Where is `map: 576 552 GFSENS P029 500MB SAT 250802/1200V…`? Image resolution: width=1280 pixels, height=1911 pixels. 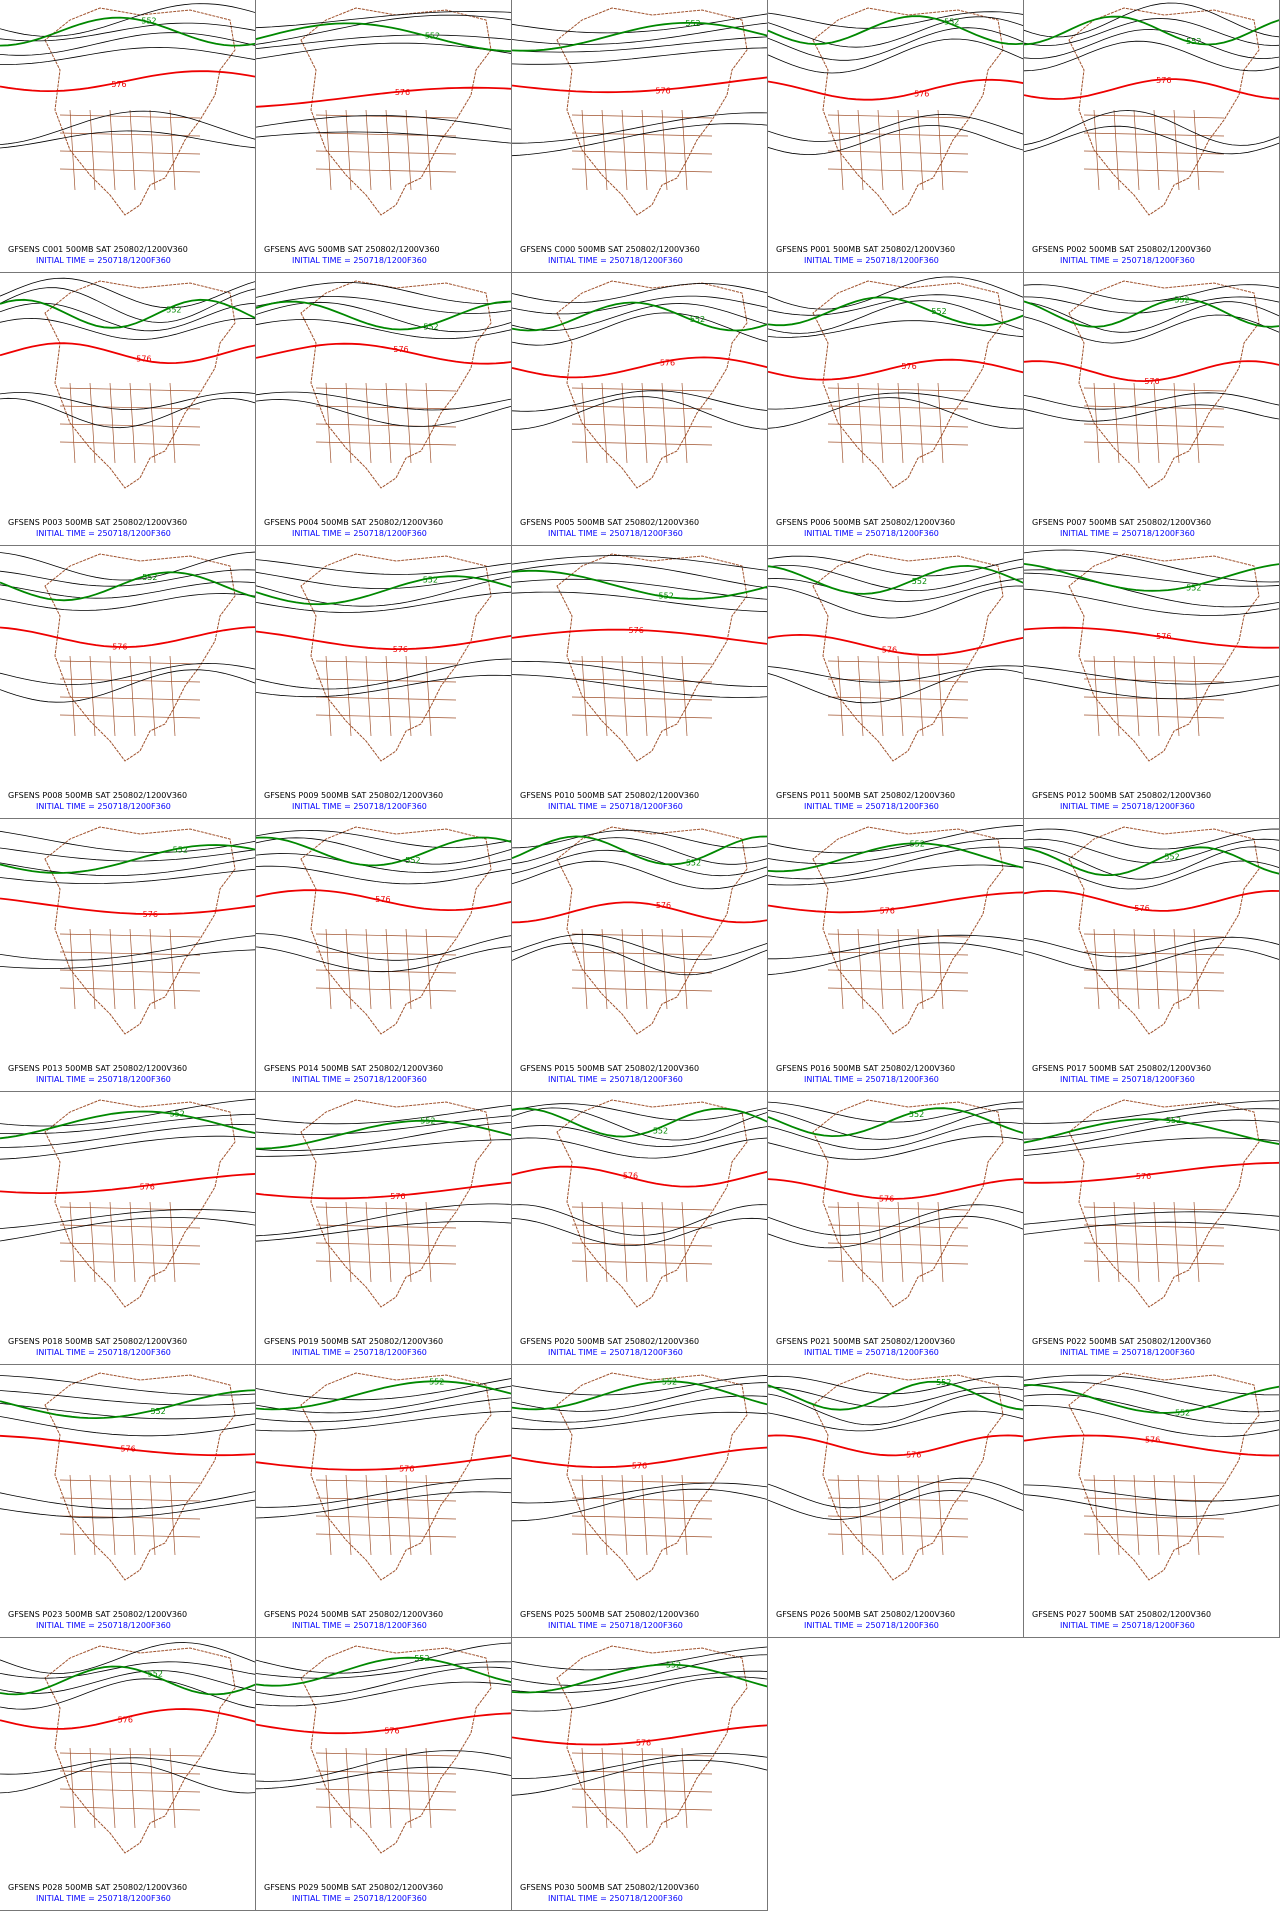 map: 576 552 GFSENS P029 500MB SAT 250802/1200V… is located at coordinates (383, 1772).